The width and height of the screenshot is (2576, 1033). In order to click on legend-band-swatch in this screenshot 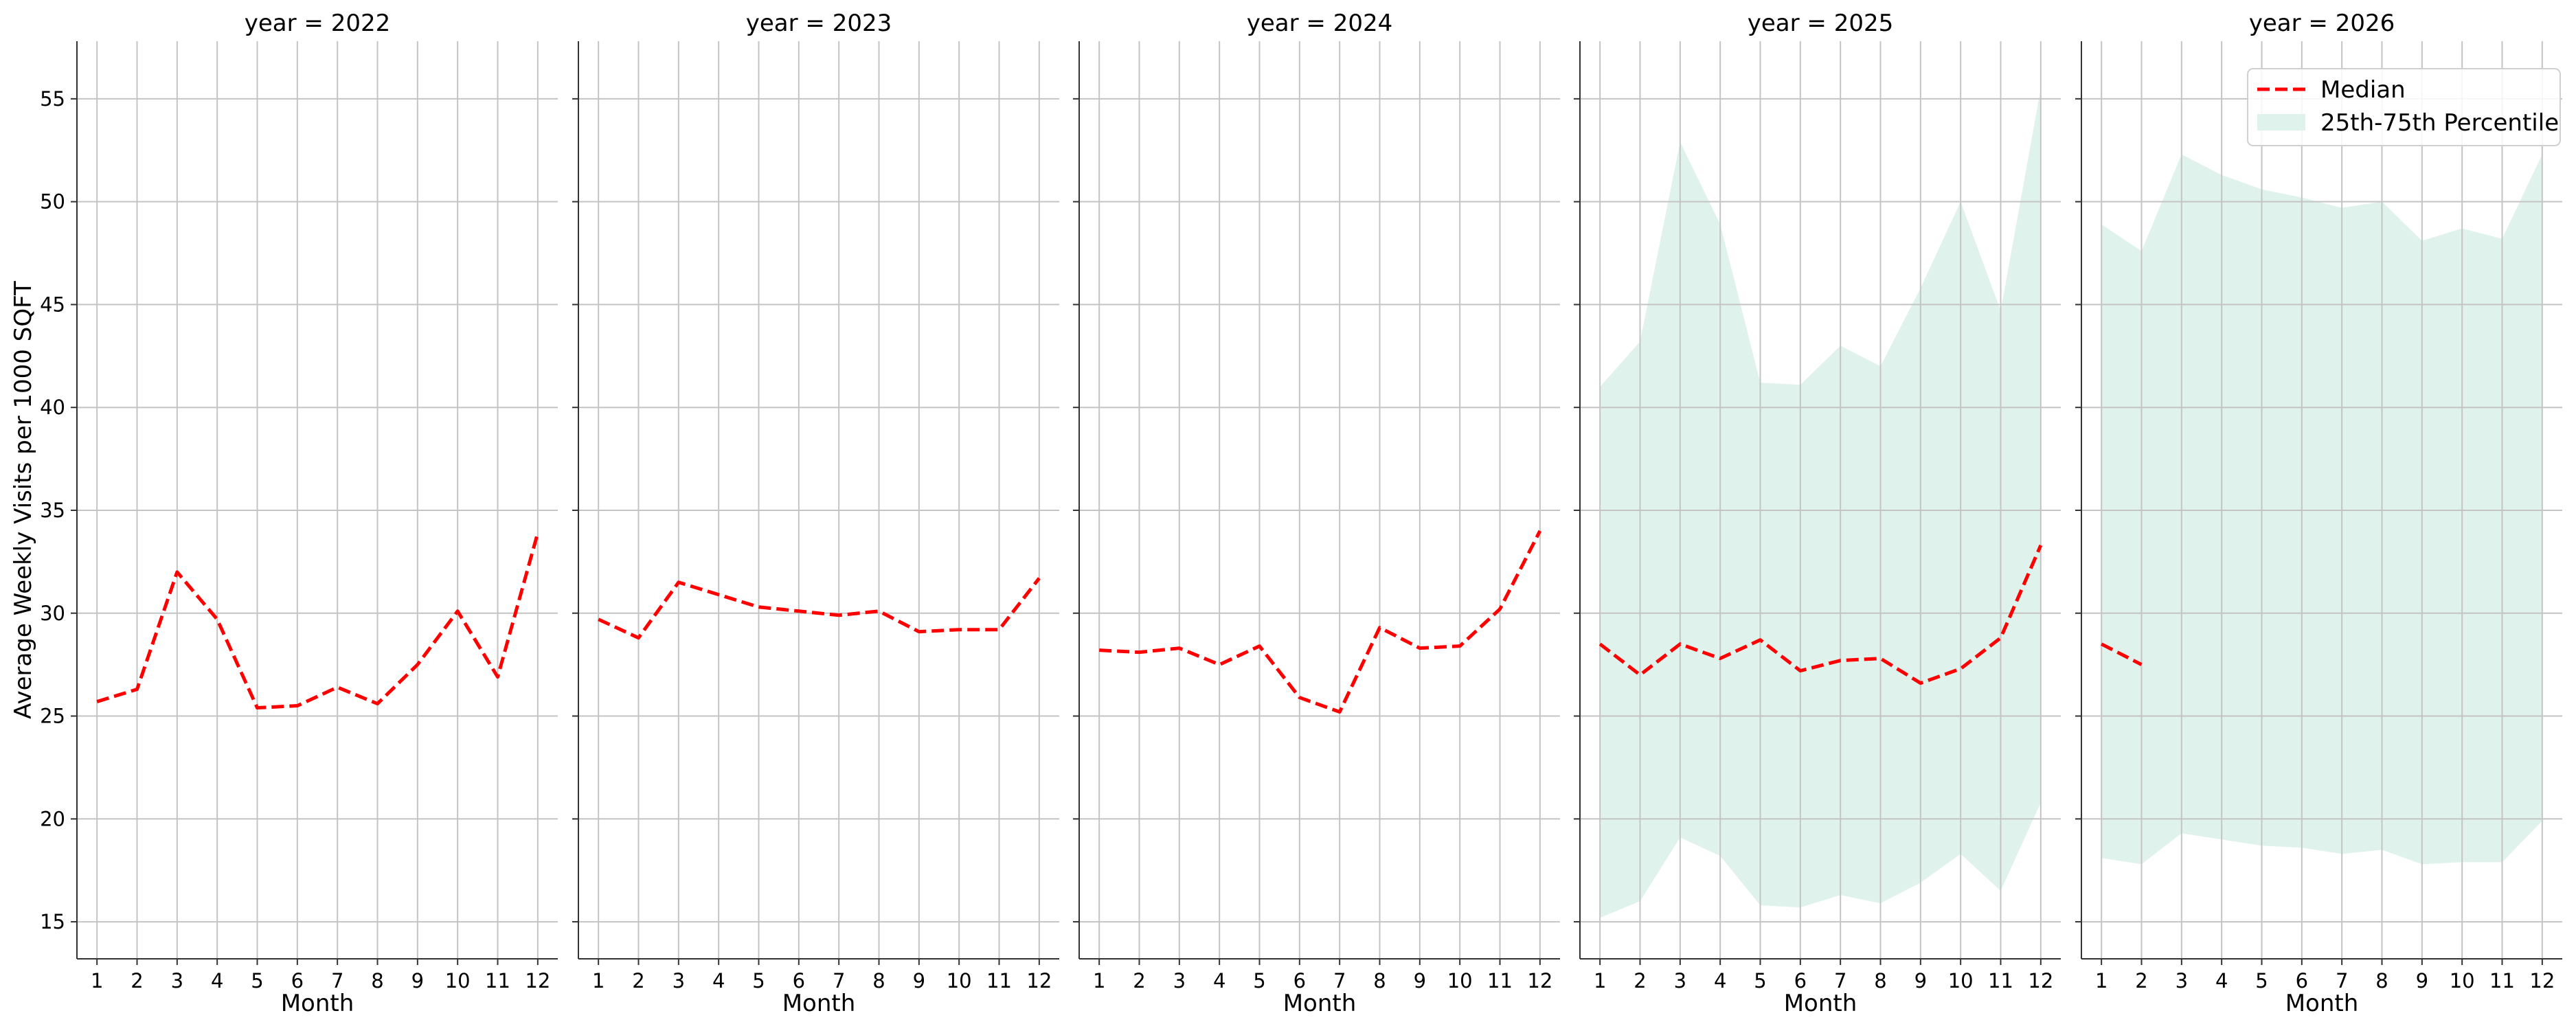, I will do `click(2281, 122)`.